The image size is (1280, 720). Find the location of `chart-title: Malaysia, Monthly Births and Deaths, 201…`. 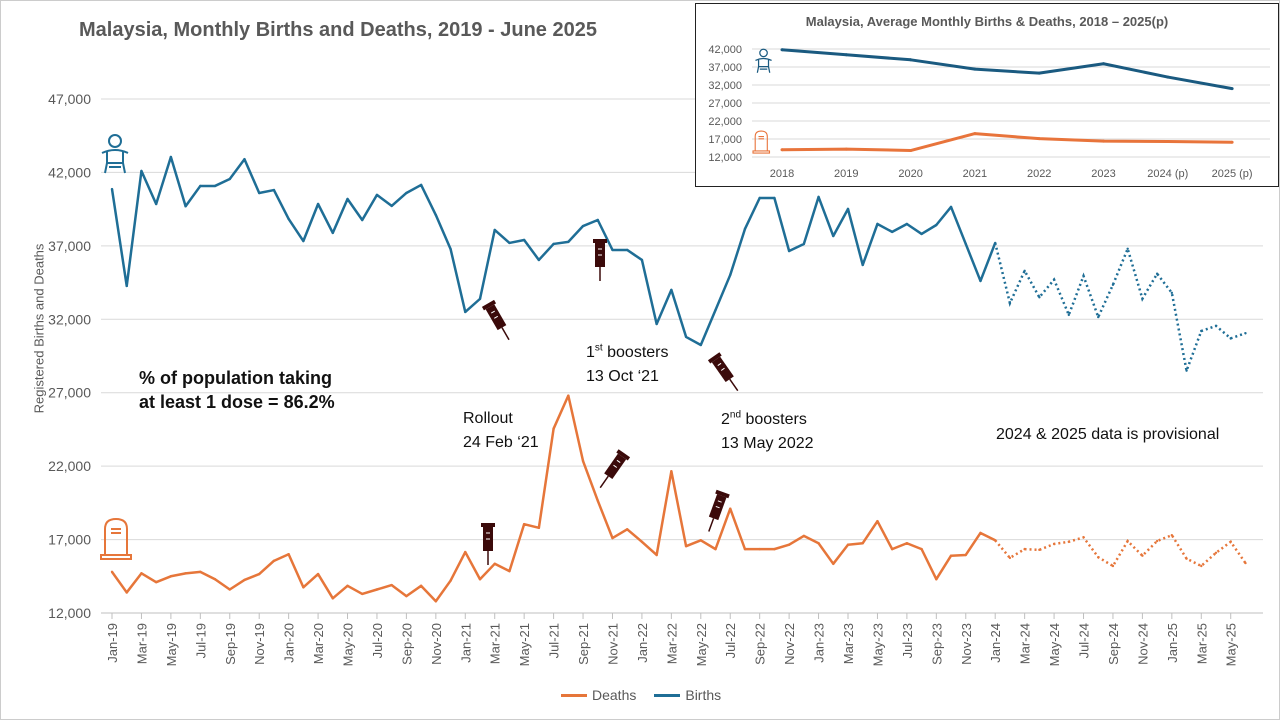

chart-title: Malaysia, Monthly Births and Deaths, 201… is located at coordinates (338, 30).